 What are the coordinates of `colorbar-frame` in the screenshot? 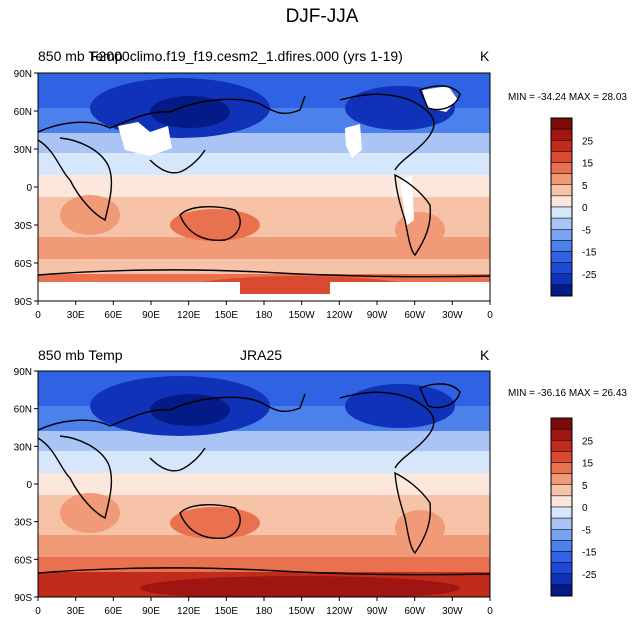 It's located at (561, 207).